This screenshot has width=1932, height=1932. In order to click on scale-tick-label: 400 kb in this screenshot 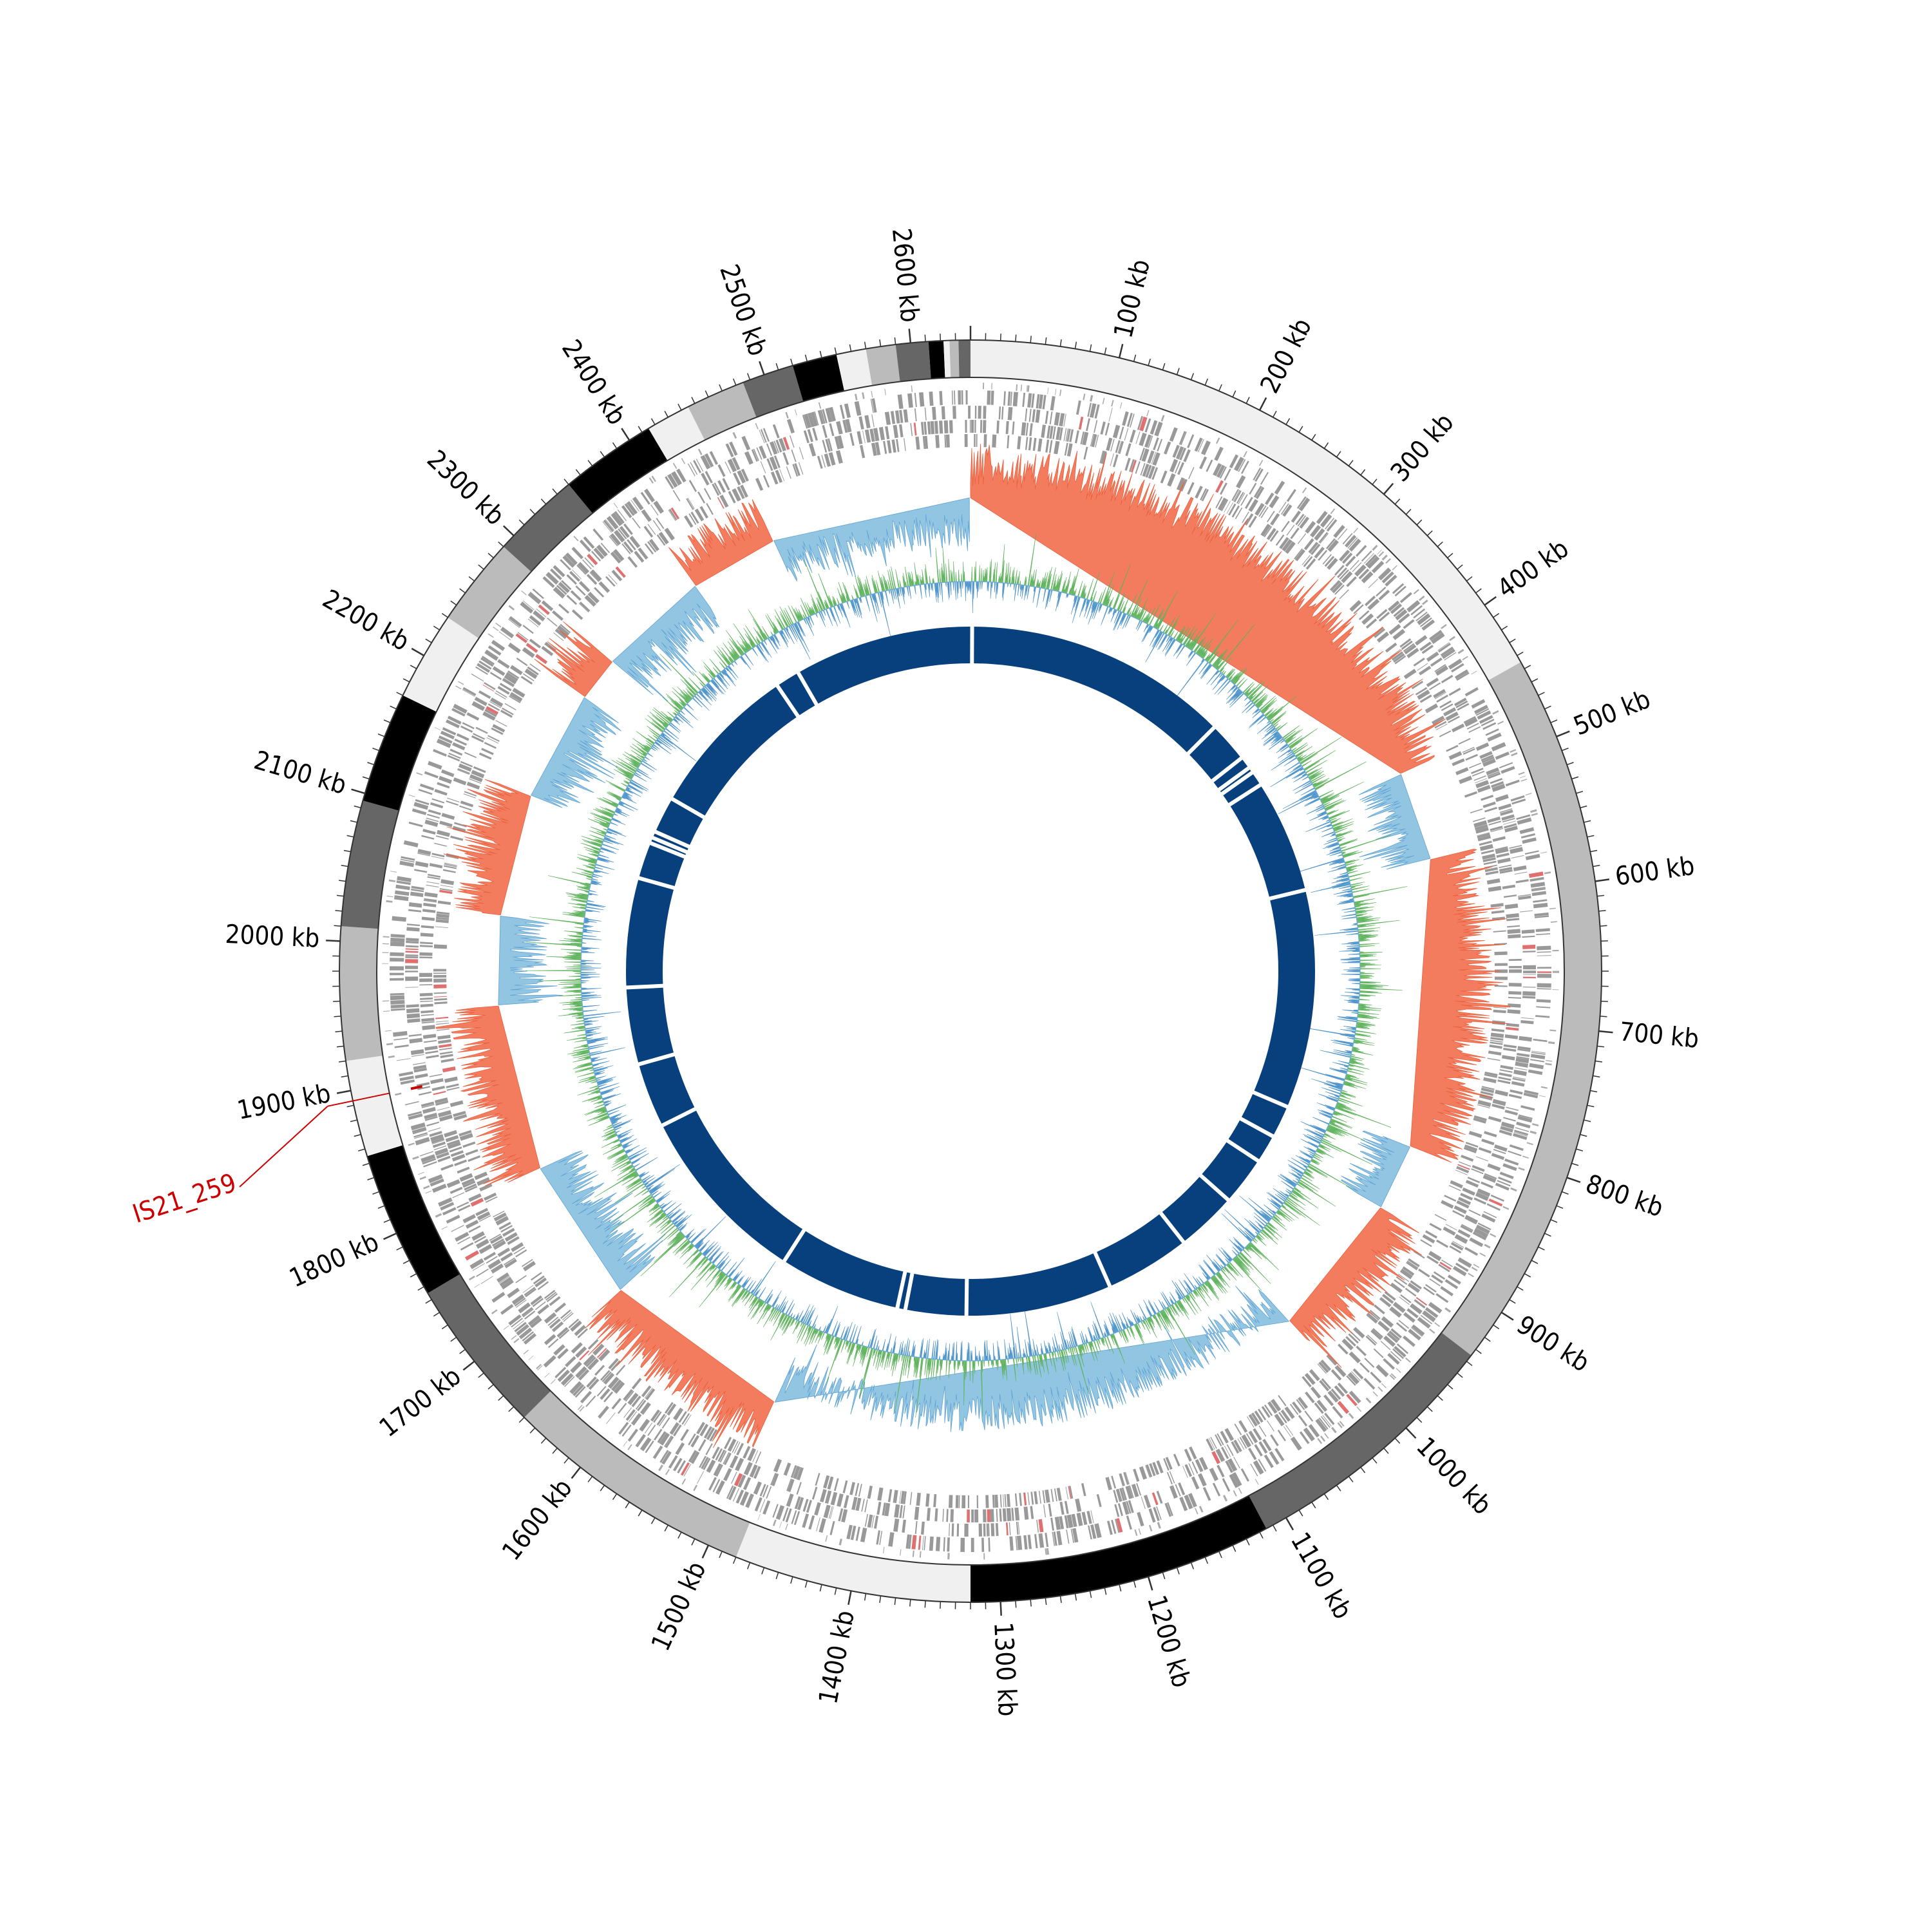, I will do `click(1533, 569)`.